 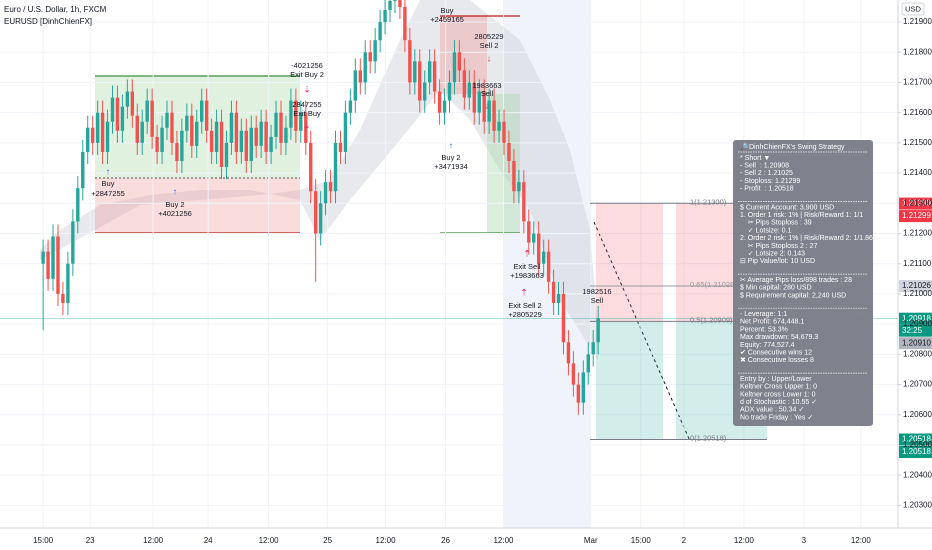 I want to click on annotation: Exit Sell 2, so click(x=524, y=305).